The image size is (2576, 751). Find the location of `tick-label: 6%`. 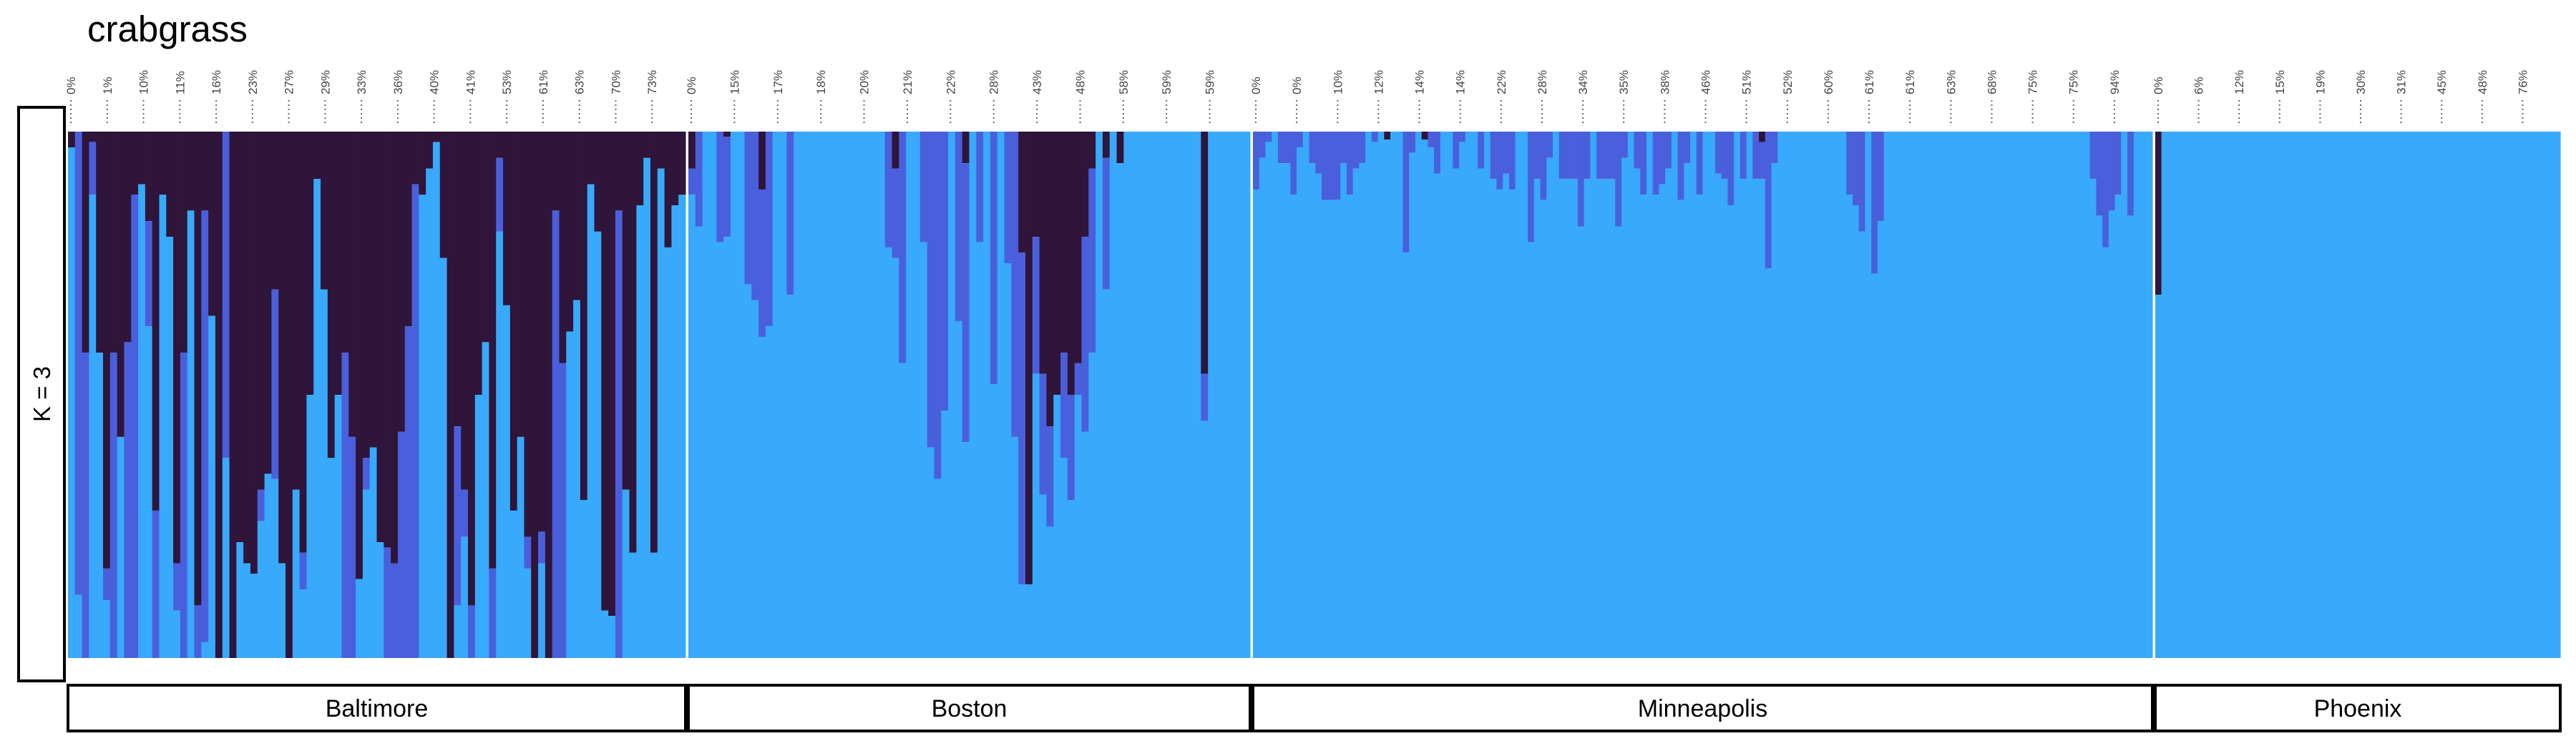

tick-label: 6% is located at coordinates (2199, 85).